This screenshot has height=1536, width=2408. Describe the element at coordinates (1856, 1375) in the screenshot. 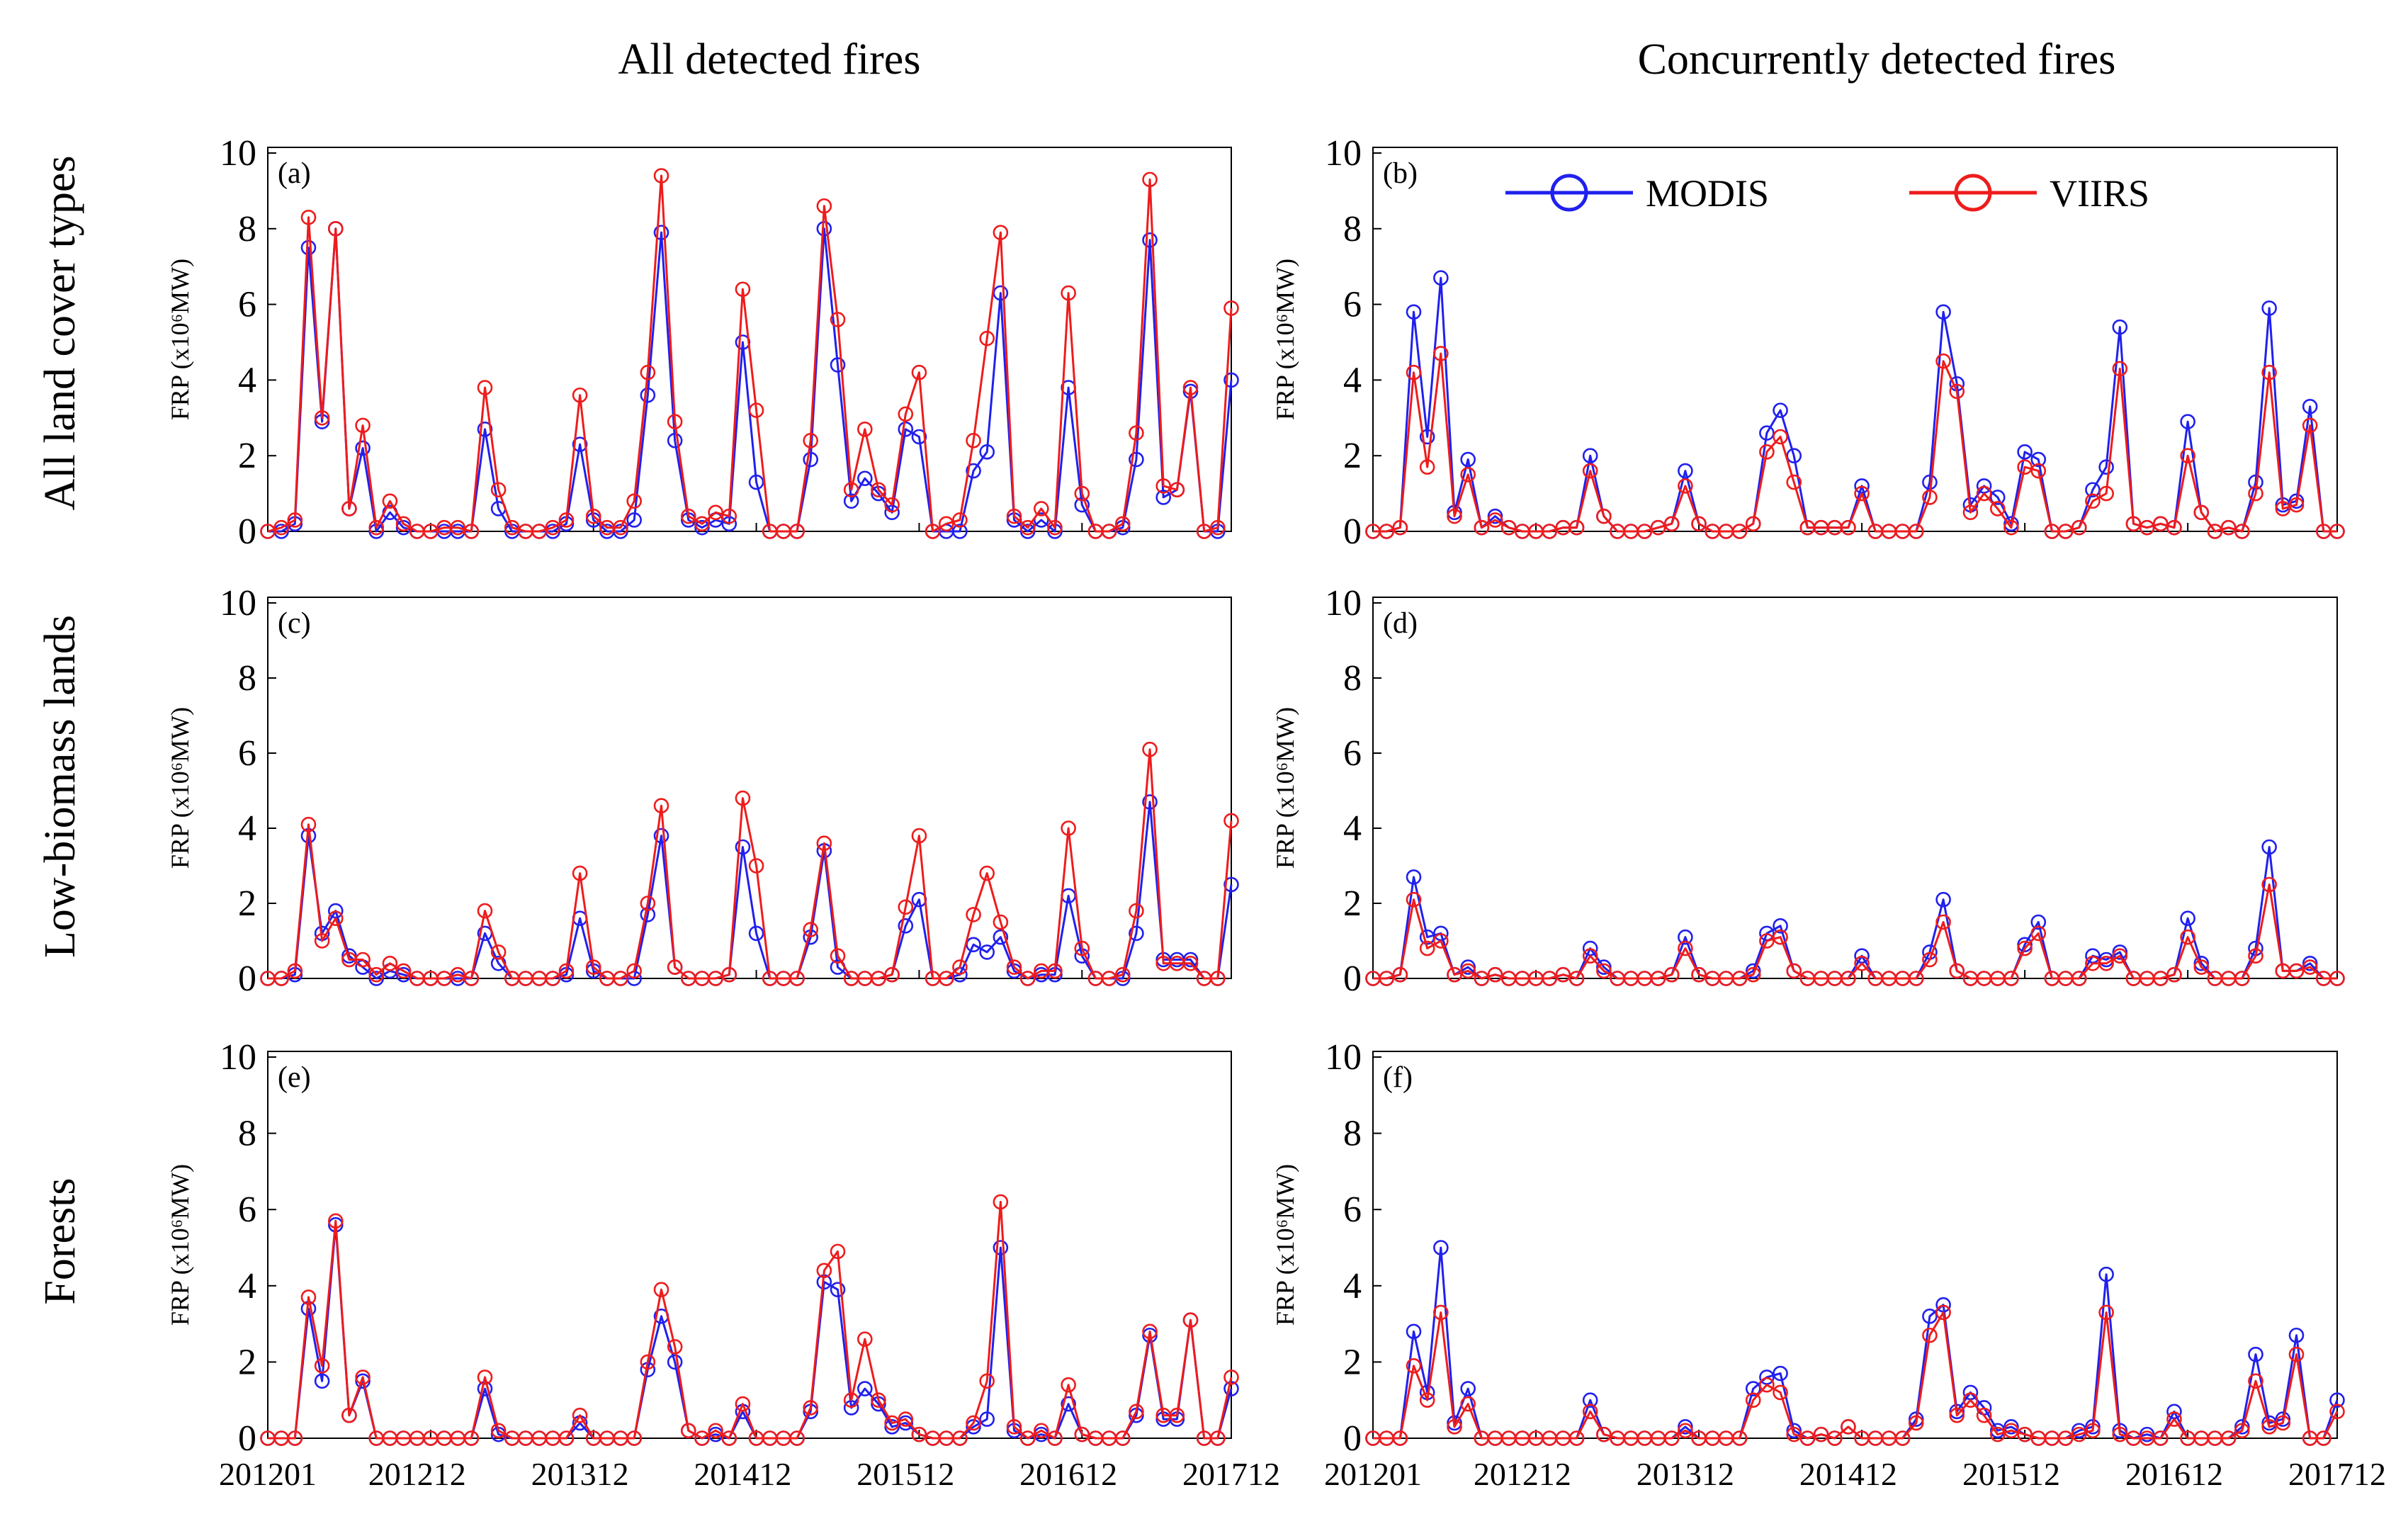

I see `viirs-series-line` at that location.